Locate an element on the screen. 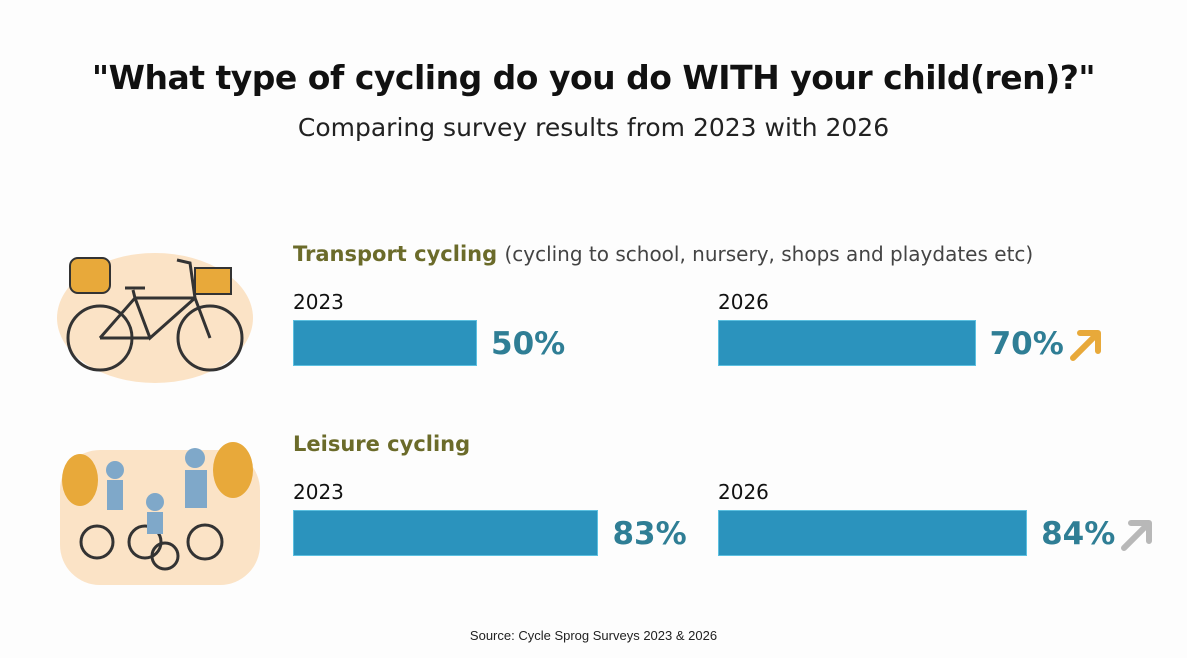 The height and width of the screenshot is (658, 1187). source-note: Source: Cycle Sprog Surveys 2023 & 2026 is located at coordinates (593, 635).